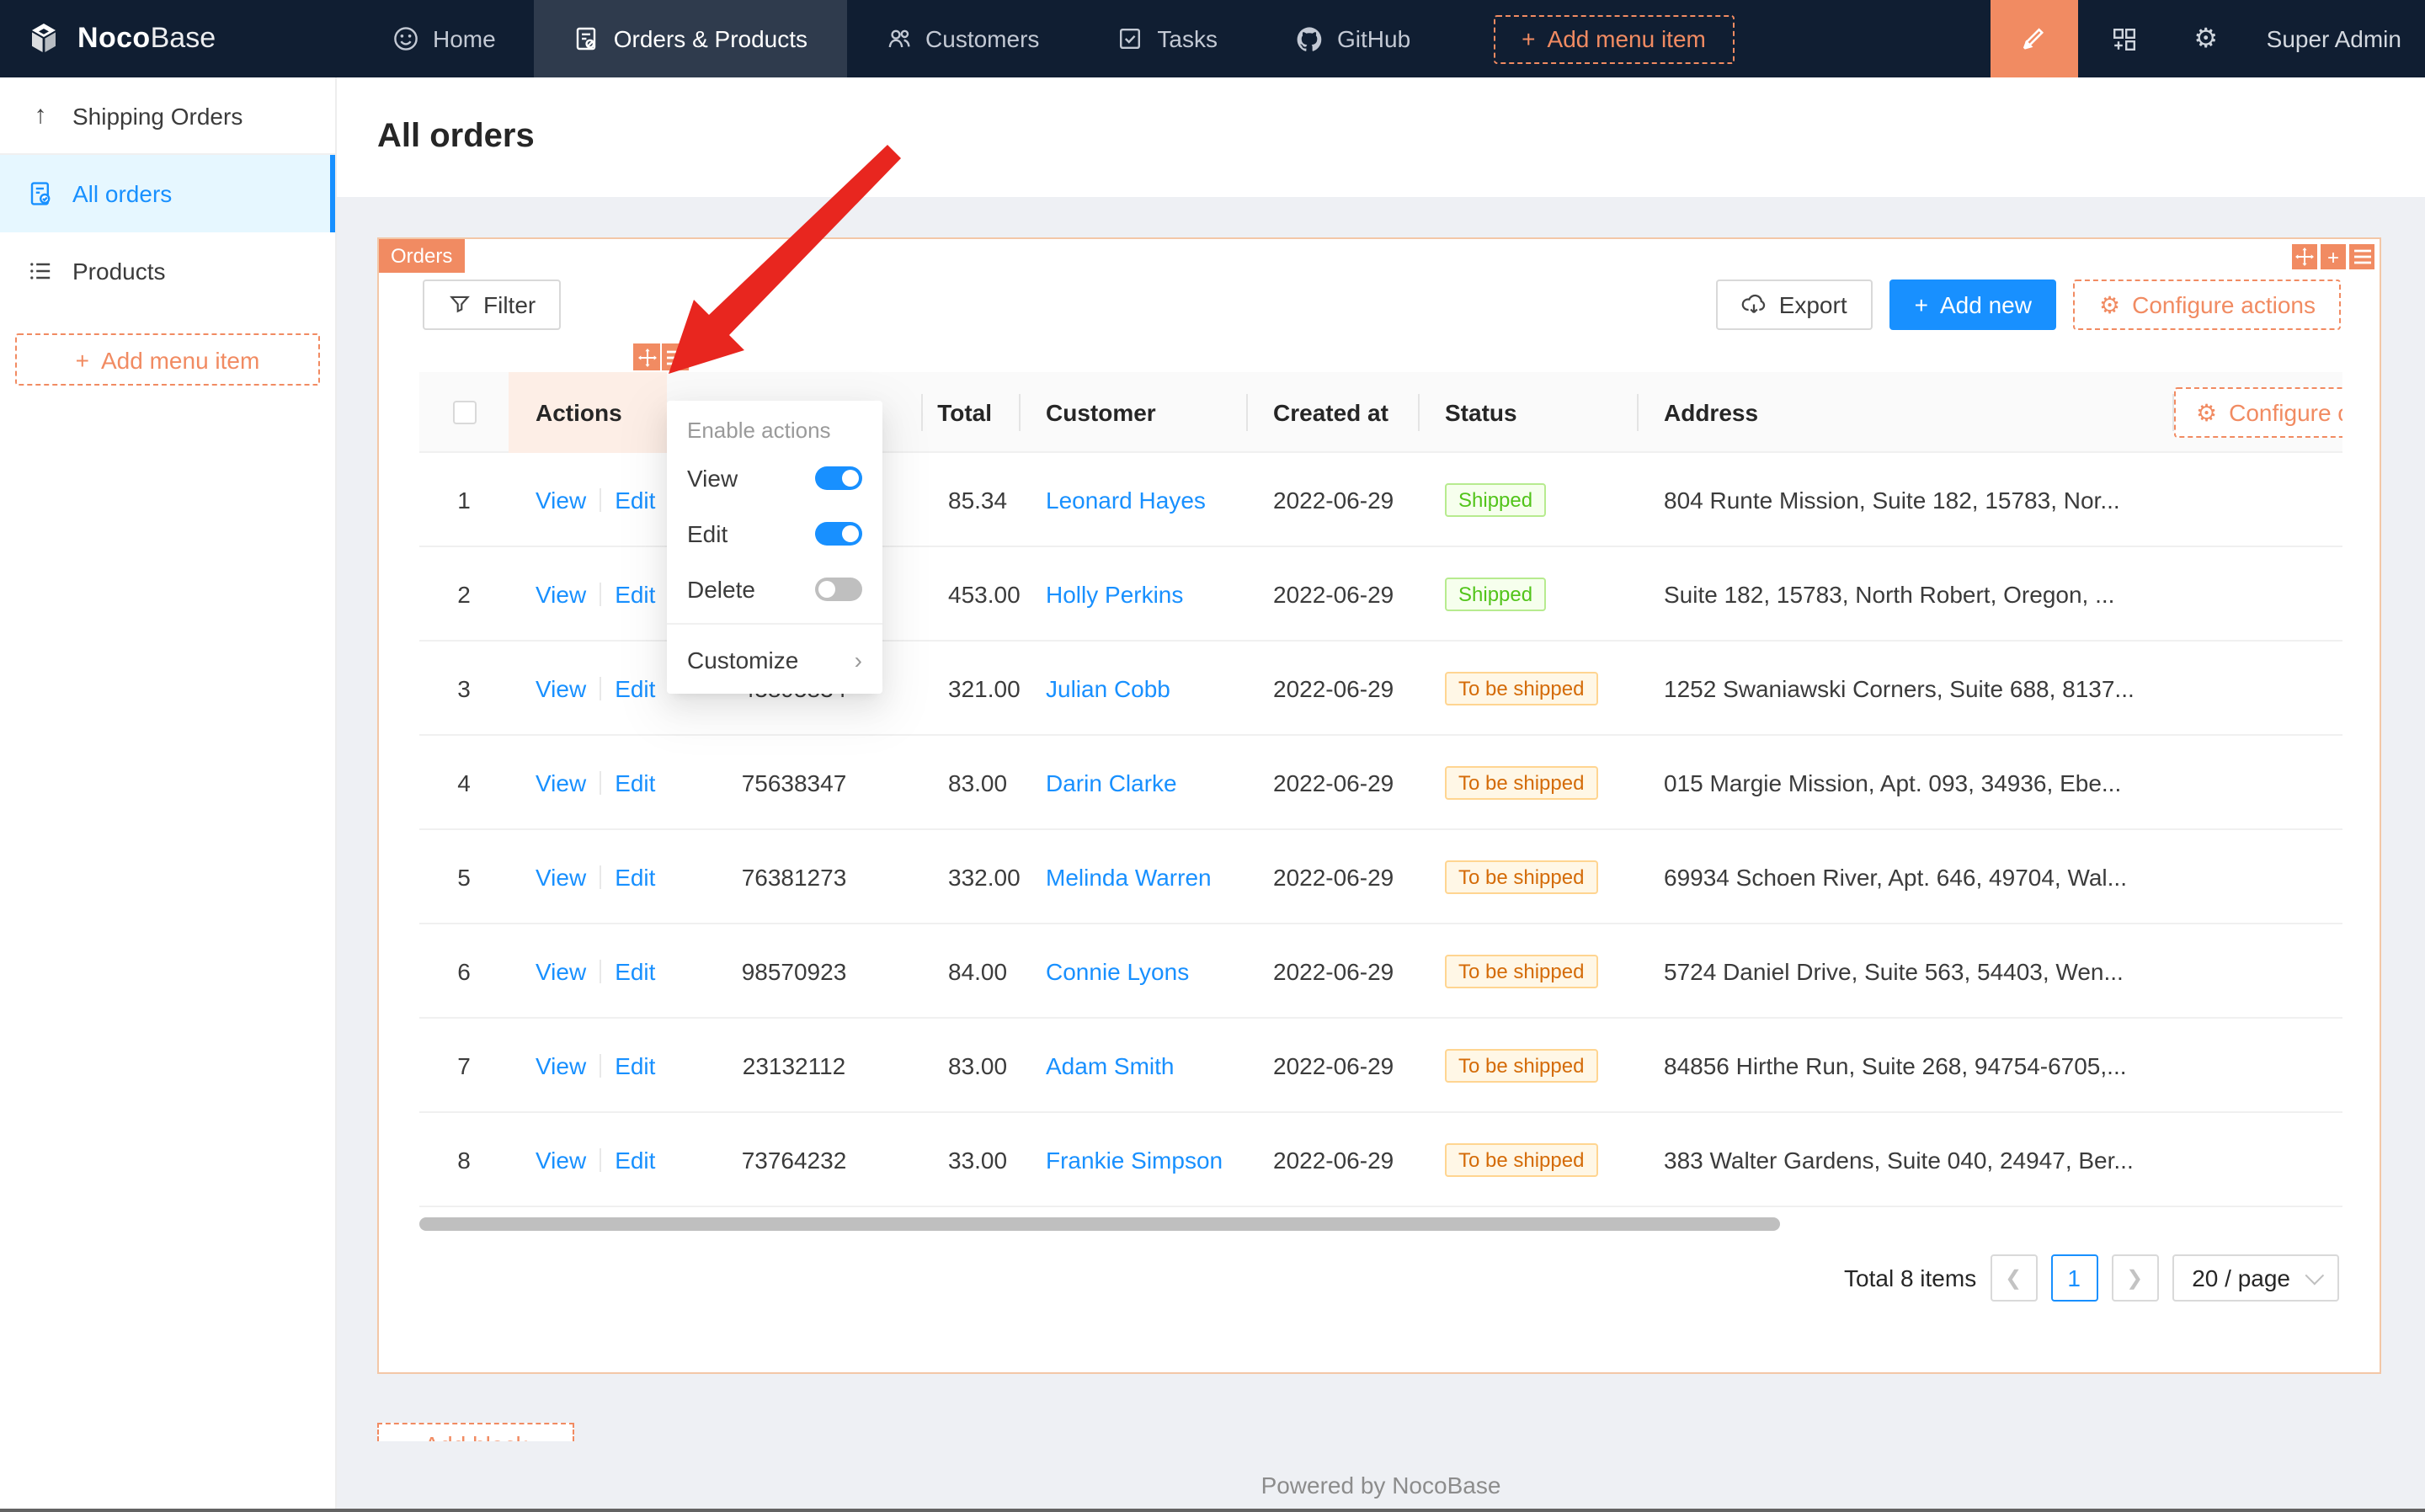 The height and width of the screenshot is (1512, 2425). Describe the element at coordinates (2074, 1278) in the screenshot. I see `current-page-button: 1` at that location.